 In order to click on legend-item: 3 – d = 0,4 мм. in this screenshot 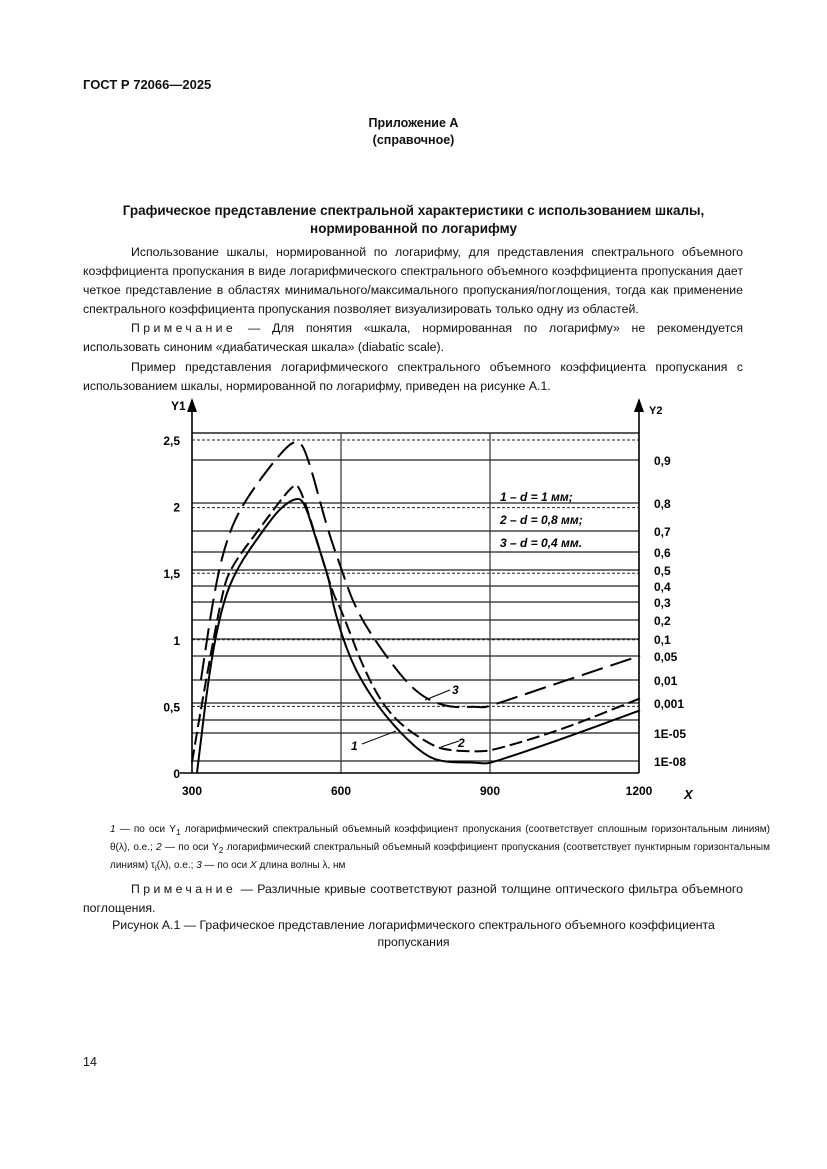, I will do `click(541, 543)`.